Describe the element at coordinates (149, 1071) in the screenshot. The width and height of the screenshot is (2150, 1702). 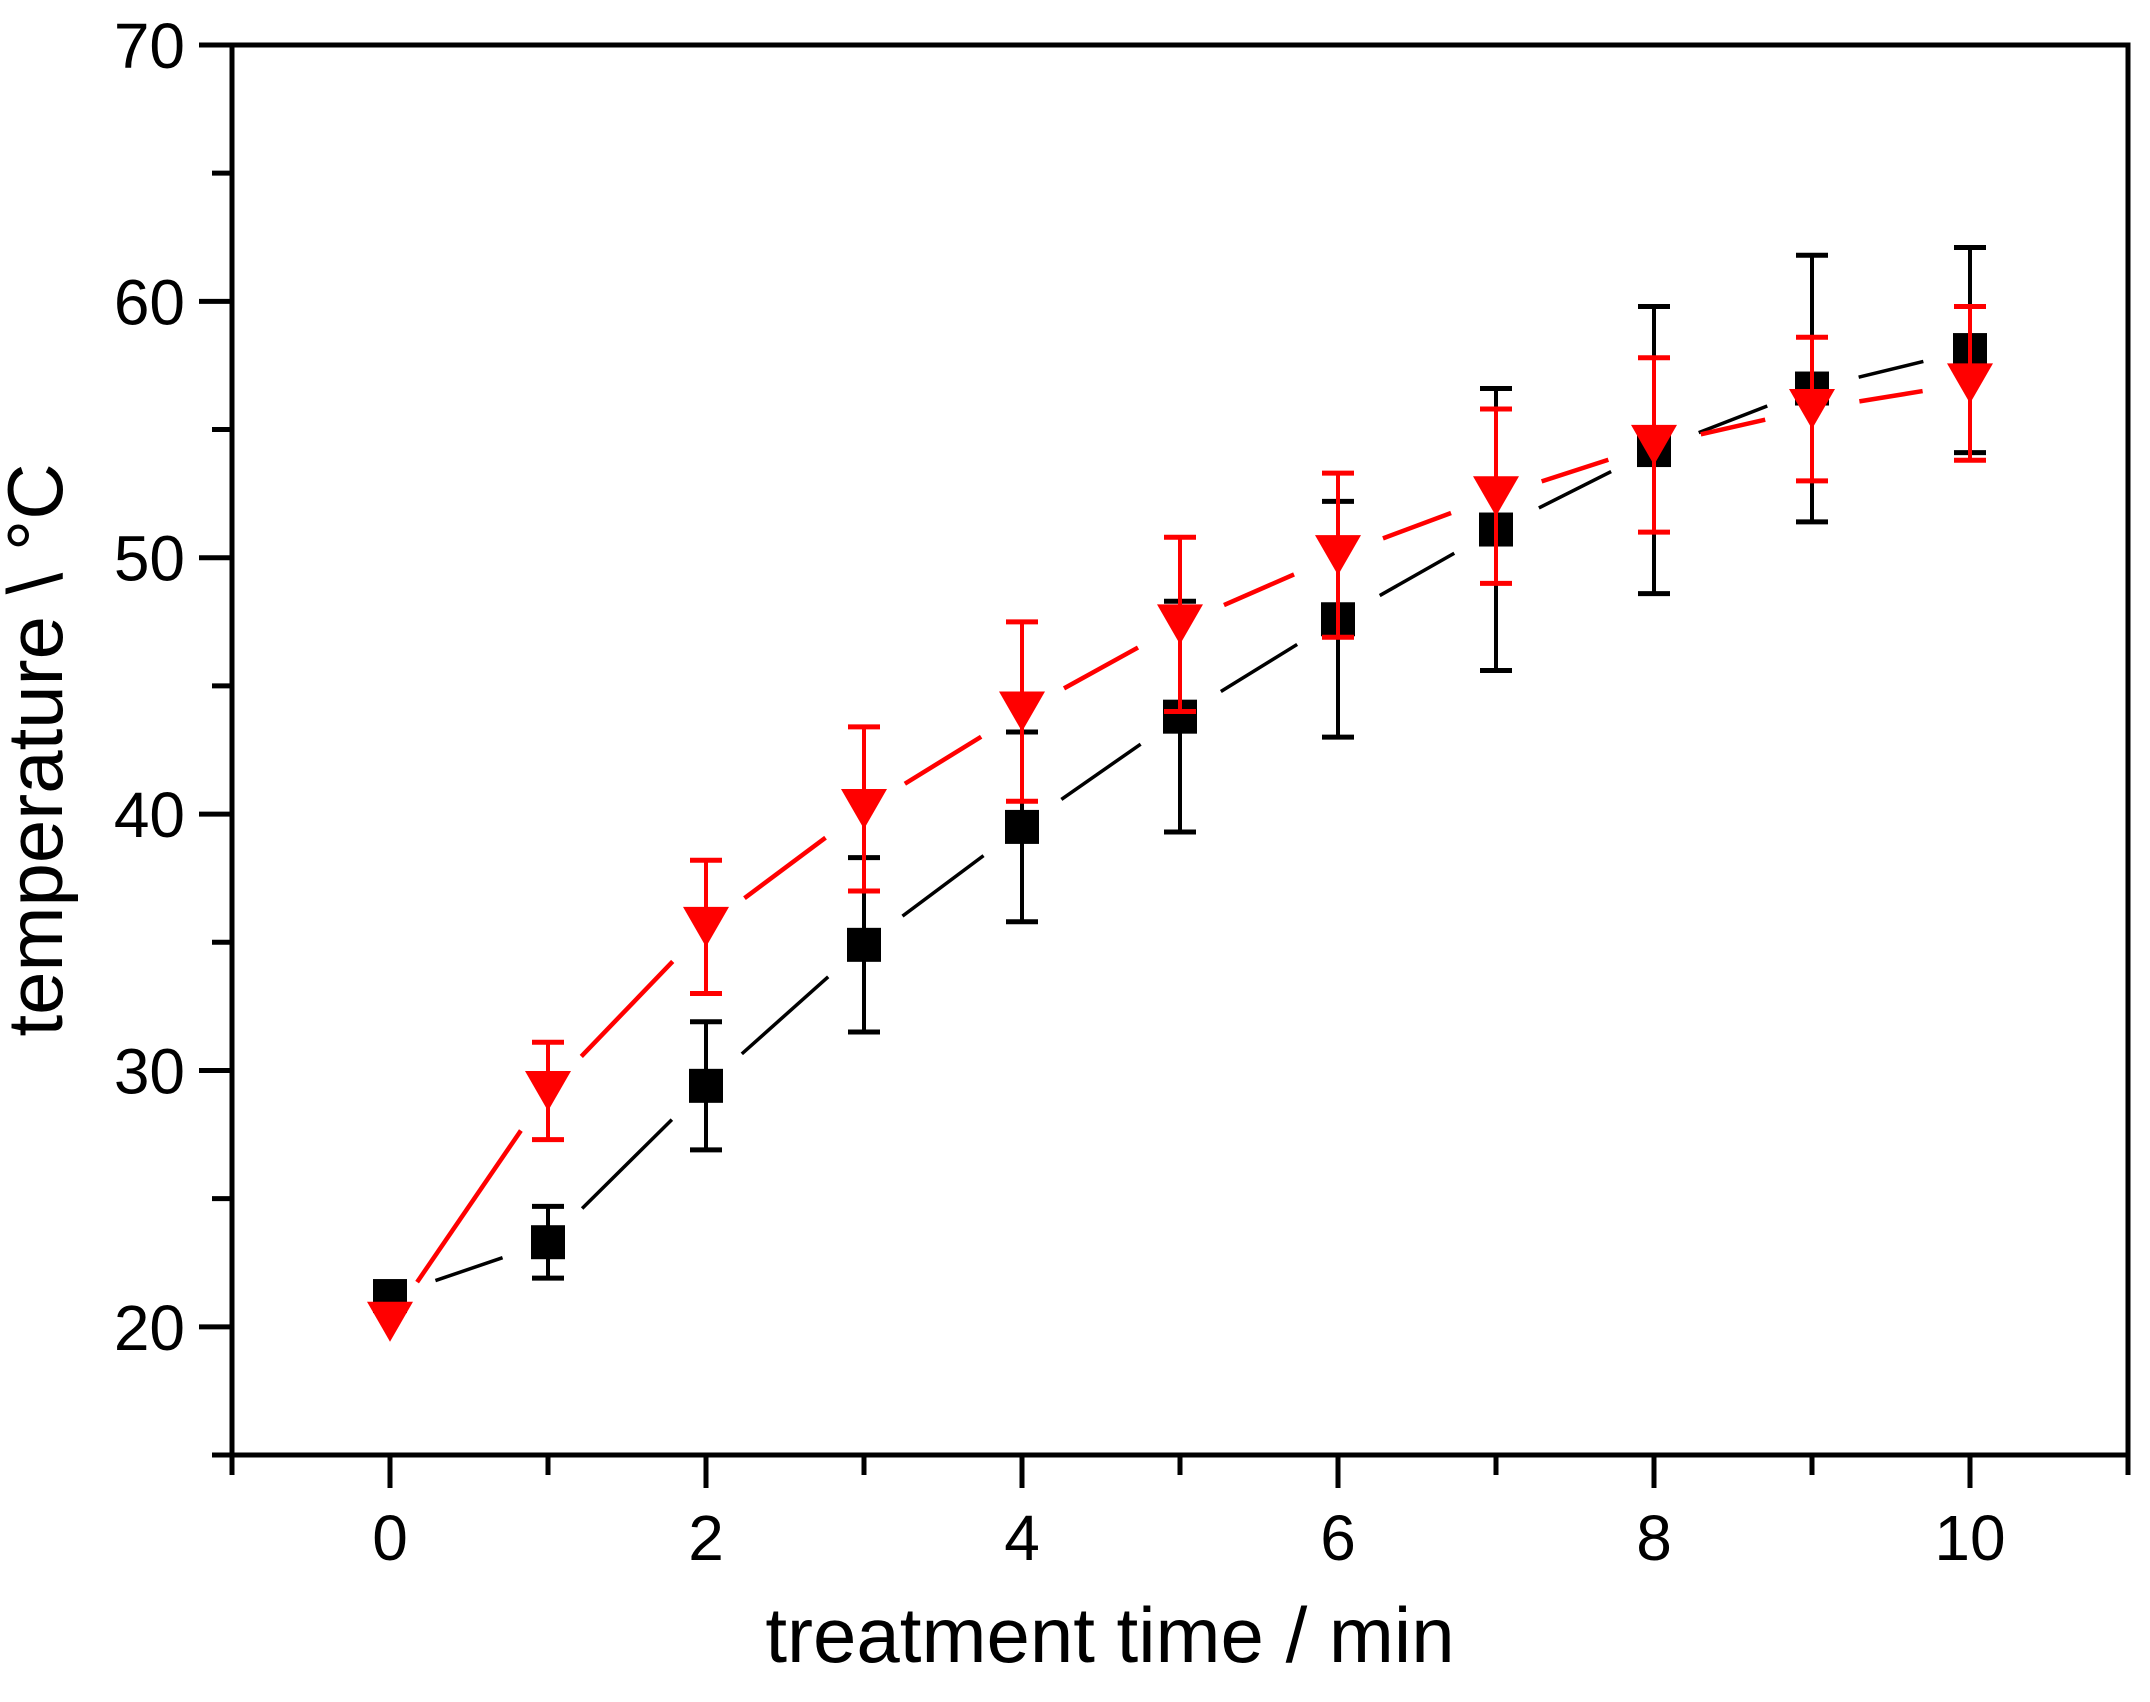
I see `y-tick-label: 30` at that location.